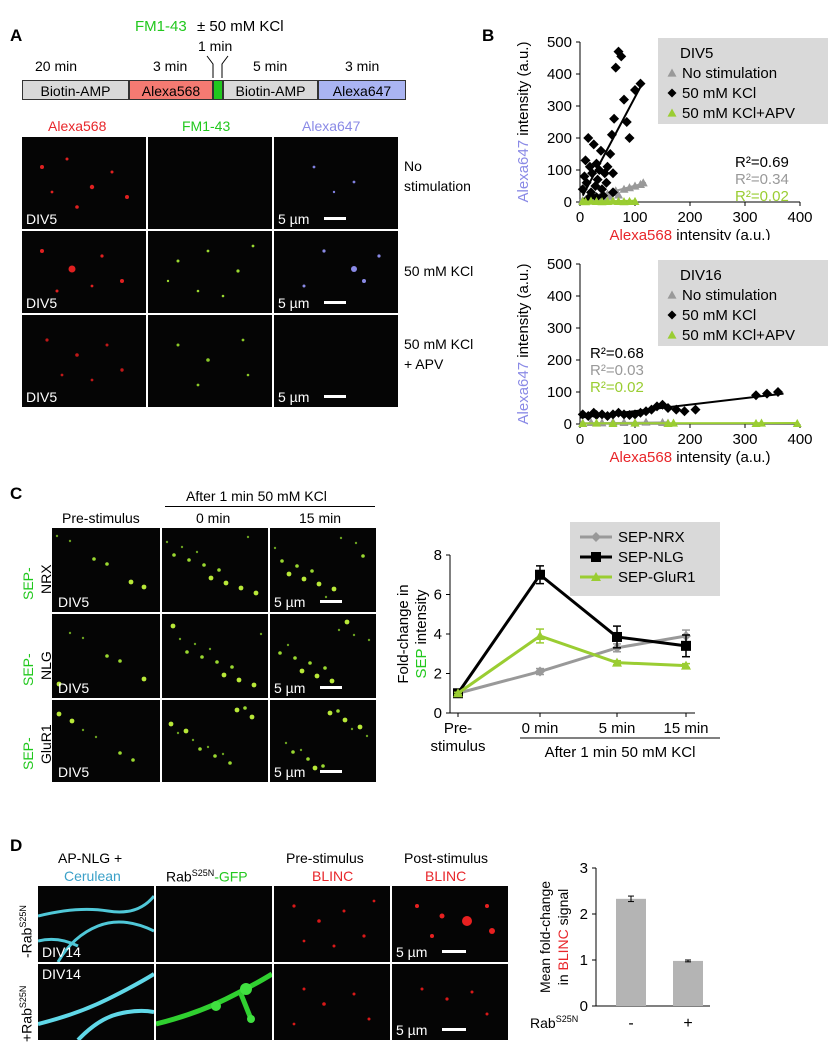  Describe the element at coordinates (438, 595) in the screenshot. I see `y-tick-label: 6` at that location.